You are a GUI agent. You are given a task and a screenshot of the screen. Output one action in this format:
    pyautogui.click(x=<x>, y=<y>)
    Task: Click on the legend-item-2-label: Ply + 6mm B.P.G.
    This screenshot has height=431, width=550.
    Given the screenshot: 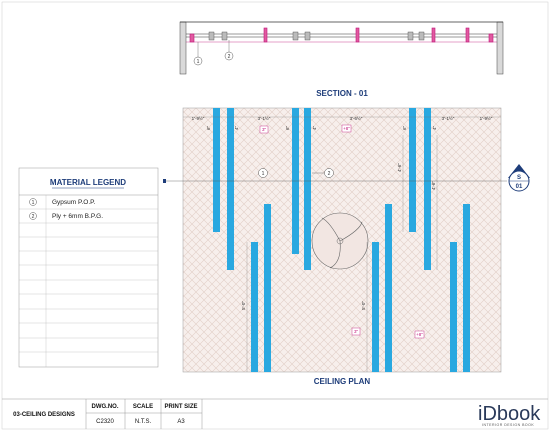 What is the action you would take?
    pyautogui.click(x=77, y=216)
    